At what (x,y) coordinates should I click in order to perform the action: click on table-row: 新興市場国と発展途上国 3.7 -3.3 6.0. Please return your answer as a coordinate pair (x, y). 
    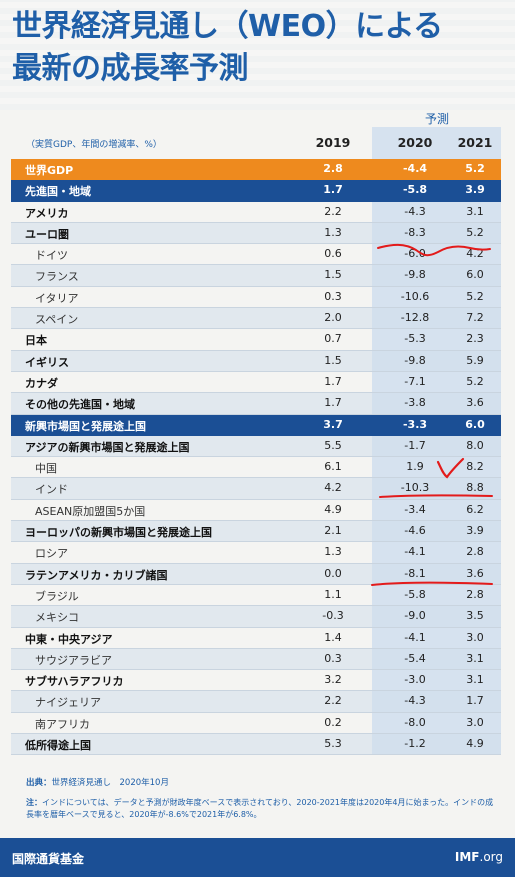
    Looking at the image, I should click on (256, 425).